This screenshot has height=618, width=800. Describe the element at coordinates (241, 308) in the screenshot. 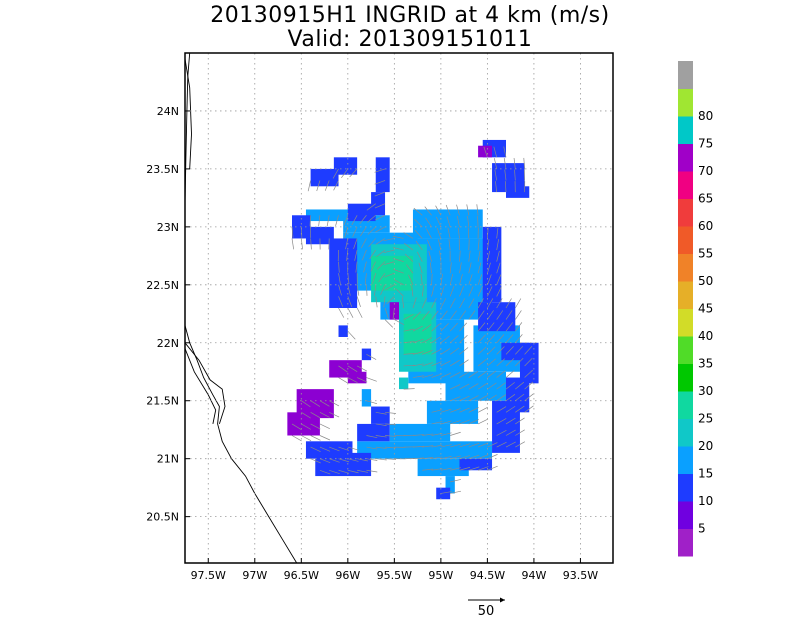

I see `coastline-path` at that location.